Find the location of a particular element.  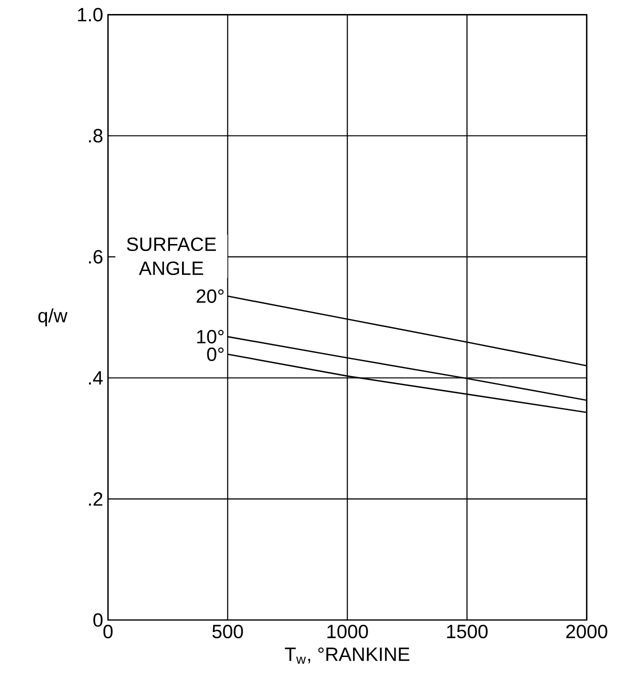

x-tick-label: 1000 is located at coordinates (347, 631).